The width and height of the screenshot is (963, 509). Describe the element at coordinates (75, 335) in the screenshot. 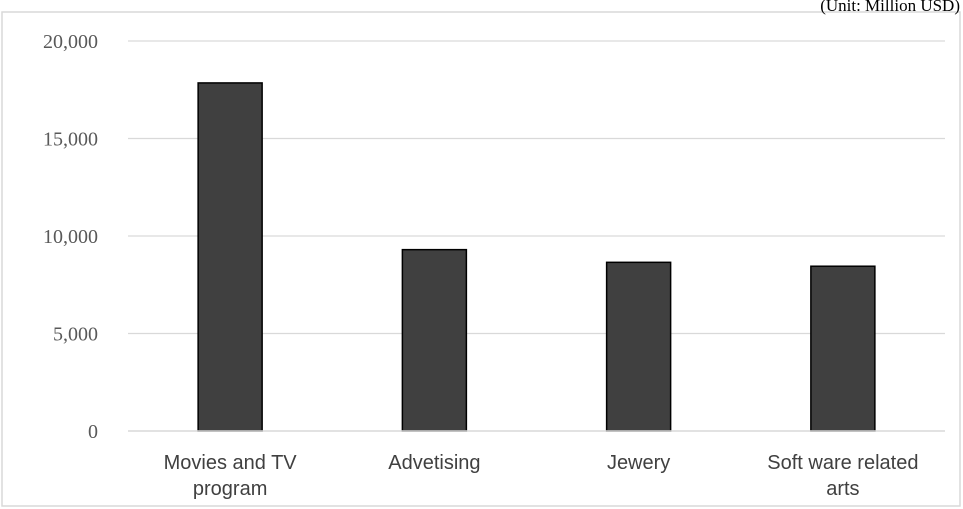

I see `y-tick-label: 5,000` at that location.